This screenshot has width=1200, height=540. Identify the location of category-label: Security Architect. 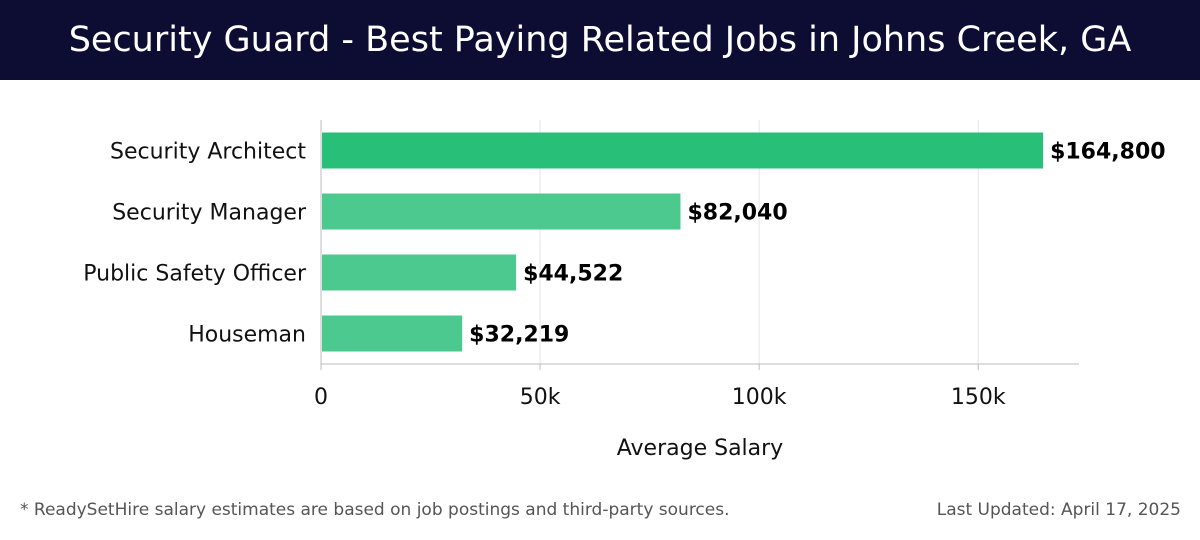
(208, 152).